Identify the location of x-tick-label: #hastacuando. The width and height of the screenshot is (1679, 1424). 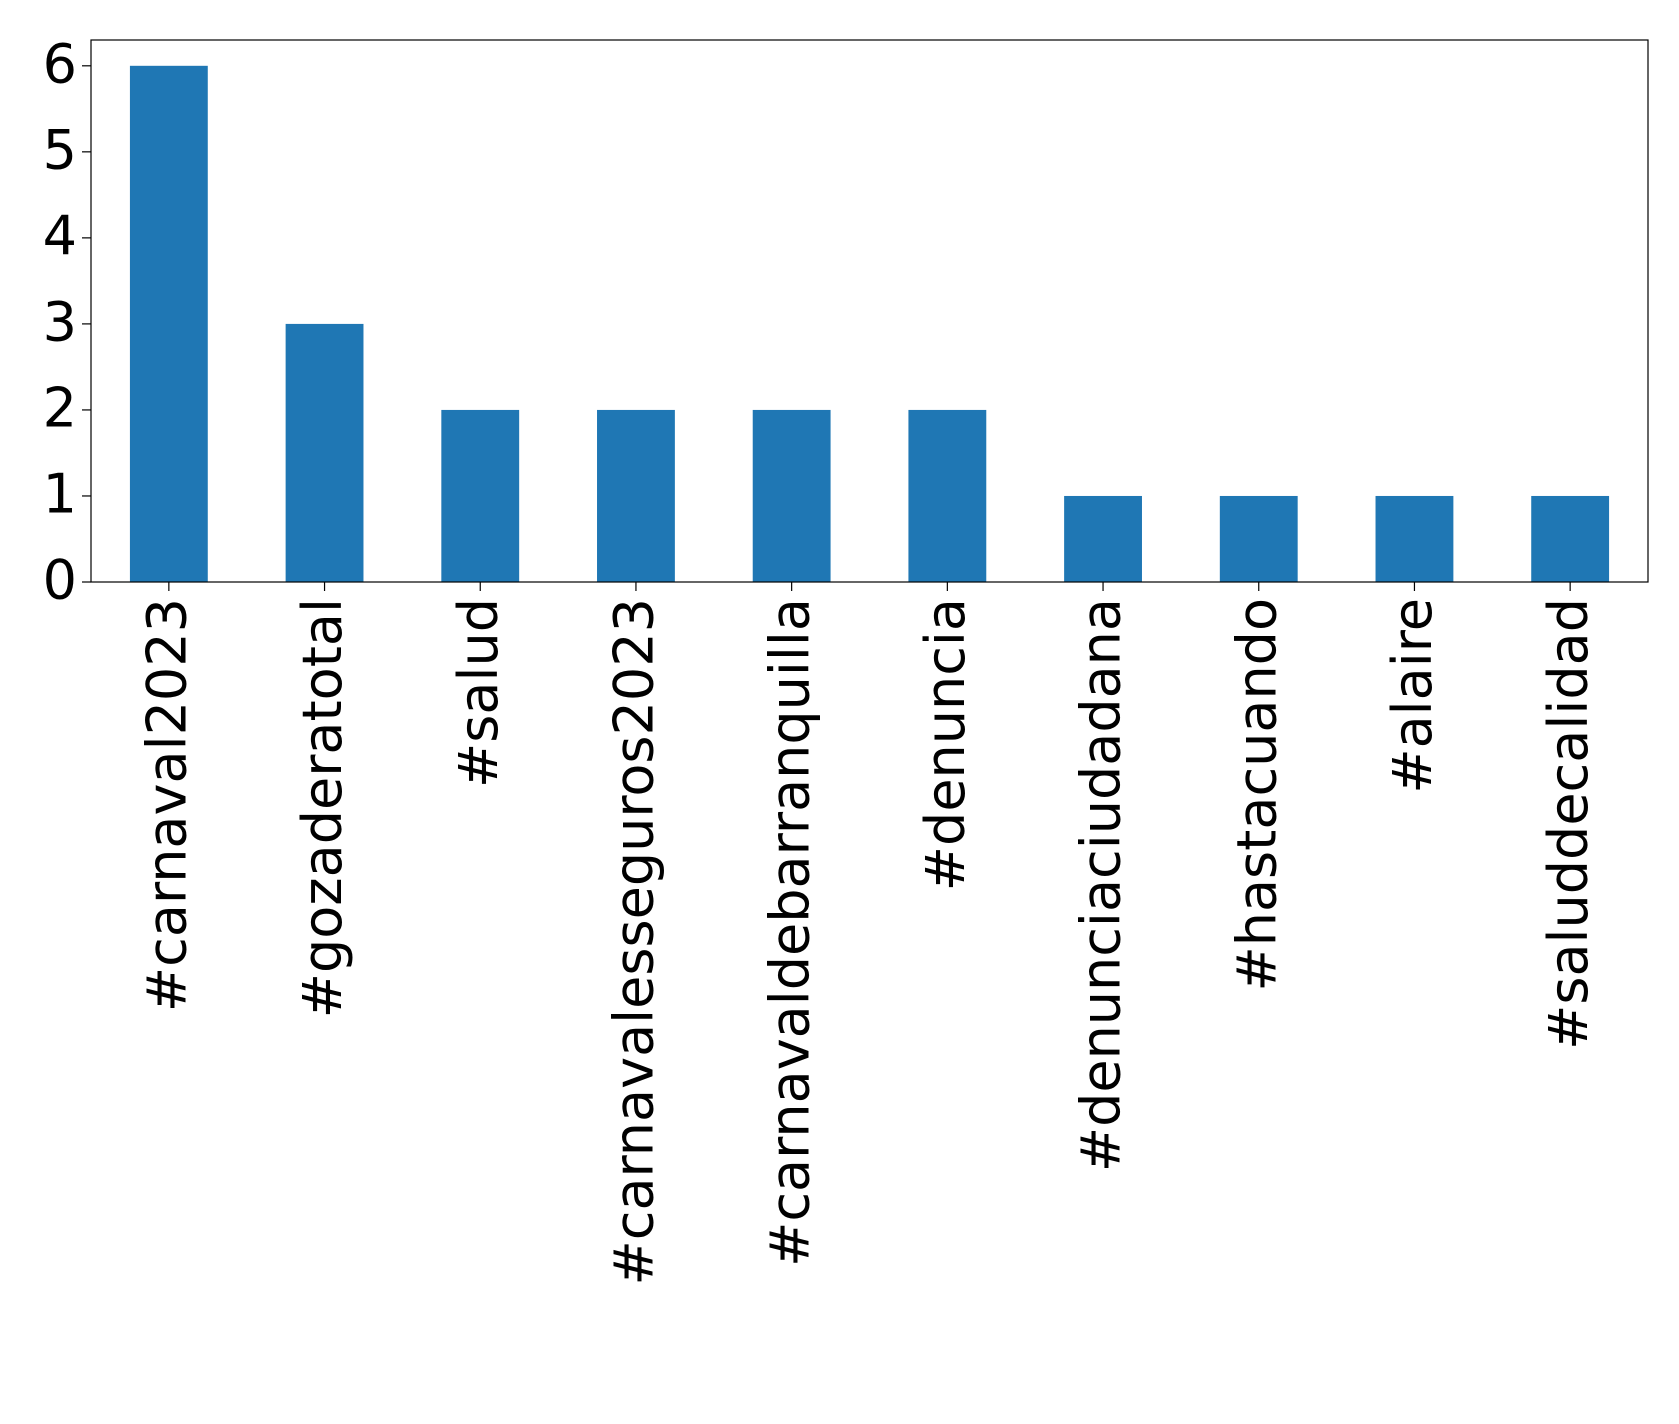
(1256, 795).